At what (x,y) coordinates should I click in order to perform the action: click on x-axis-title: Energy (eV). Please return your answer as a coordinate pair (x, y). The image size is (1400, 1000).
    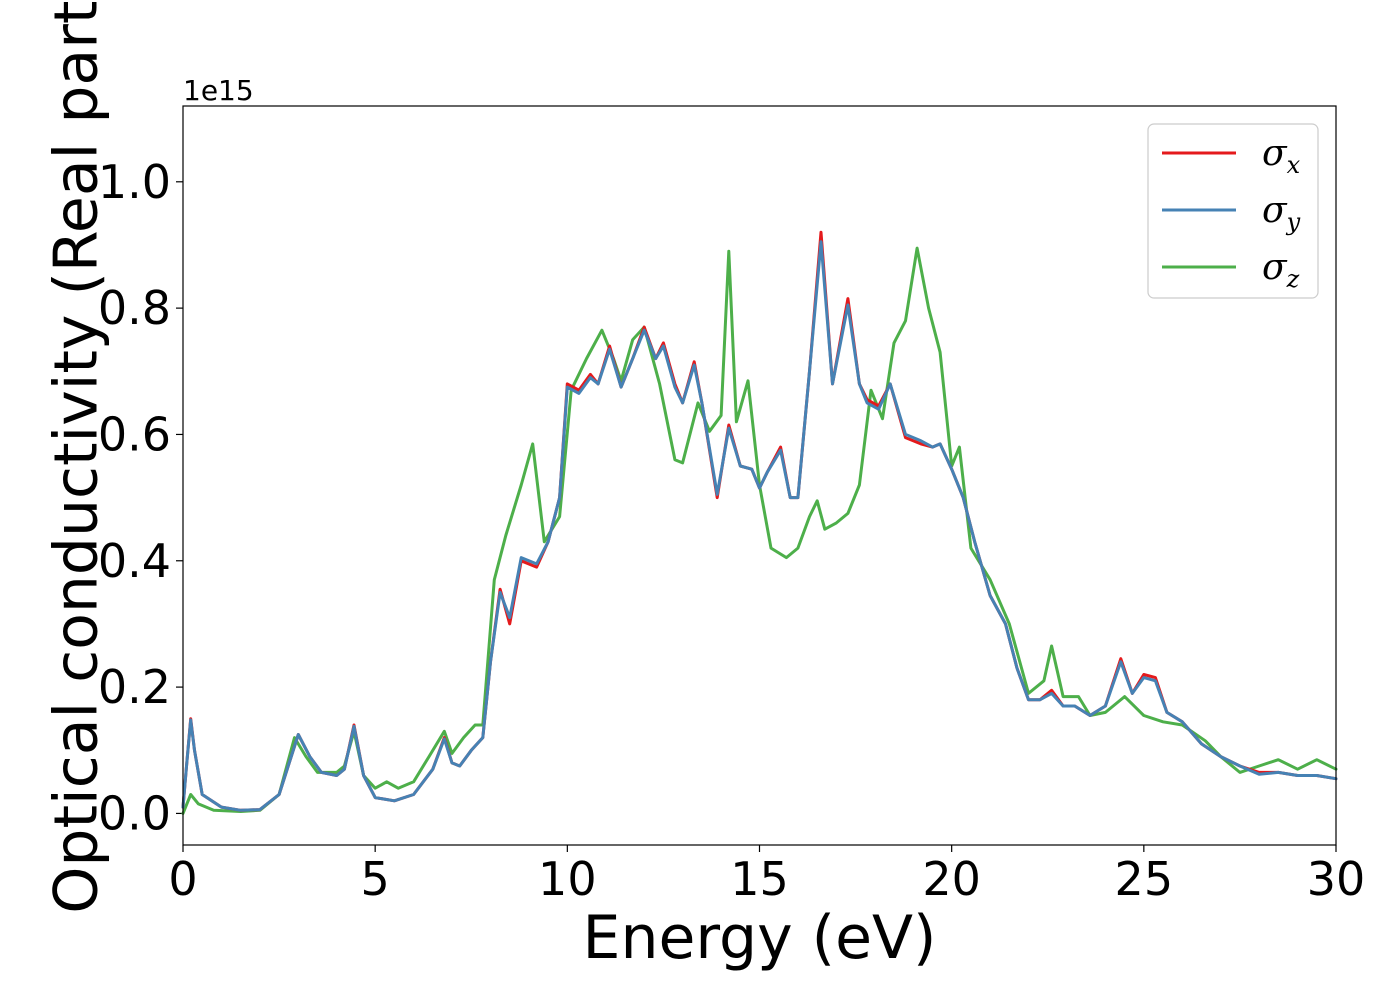
    Looking at the image, I should click on (760, 938).